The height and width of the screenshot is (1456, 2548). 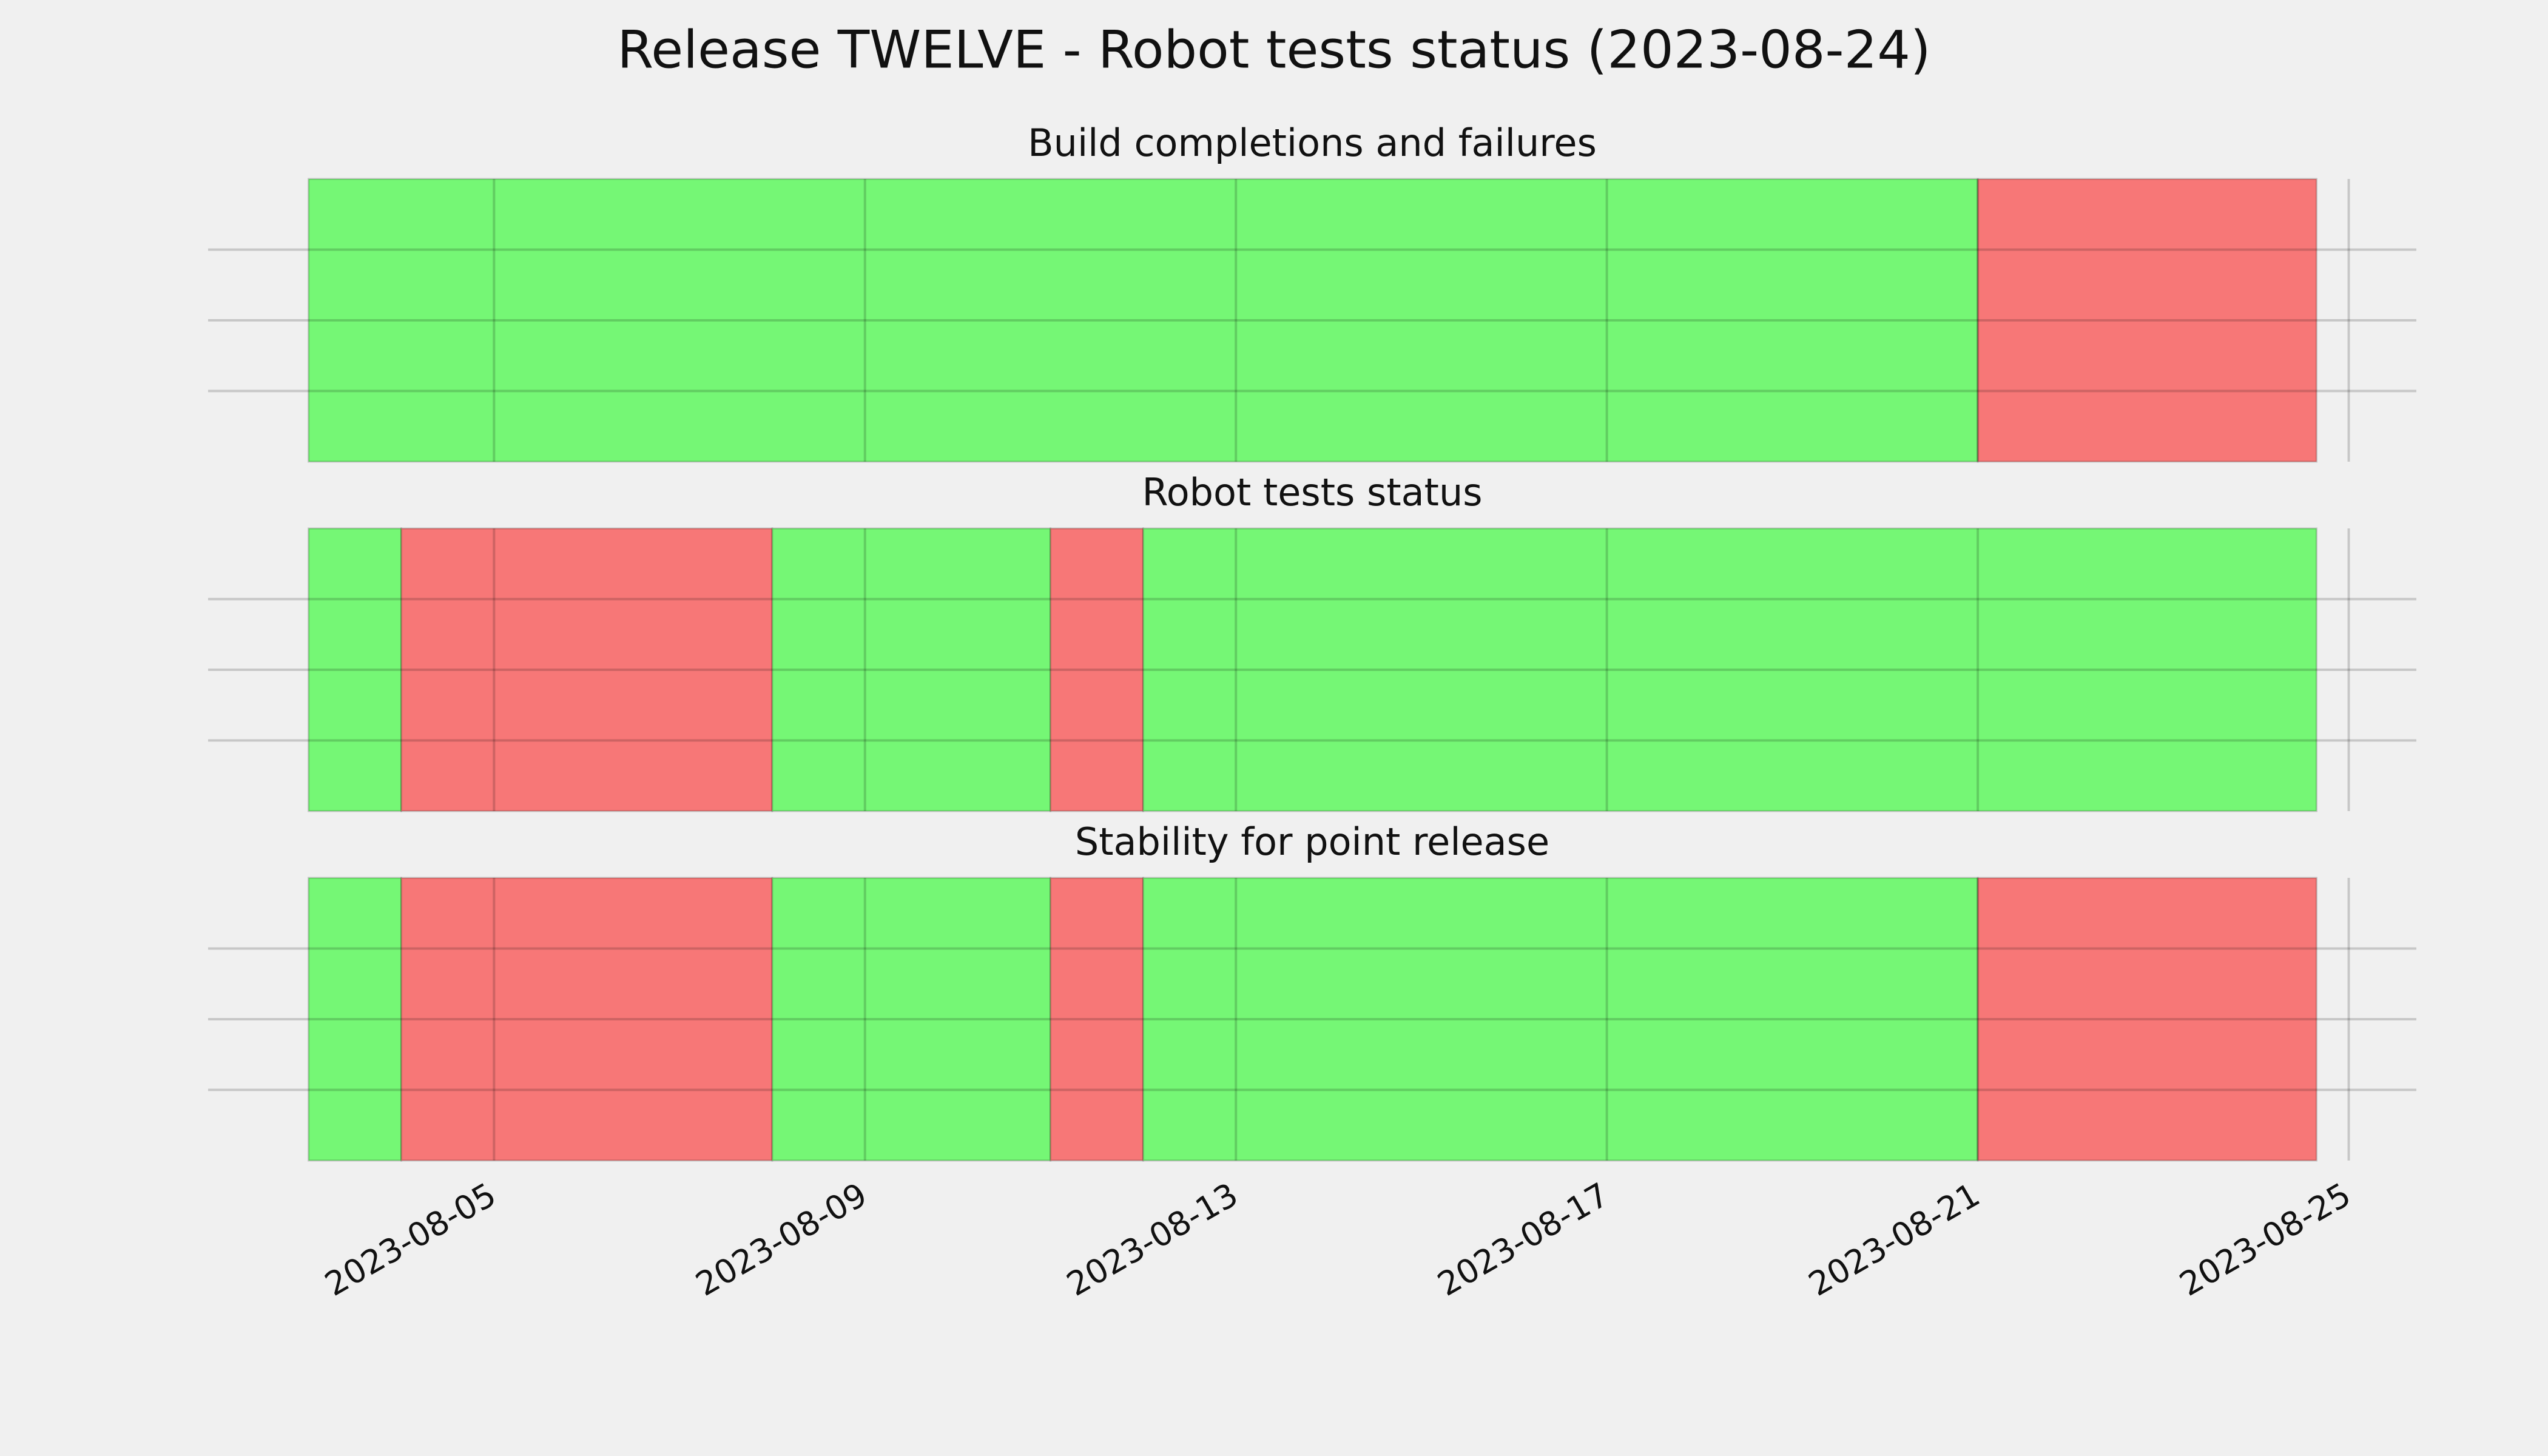 I want to click on panel-title: Build completions and failures, so click(x=1312, y=143).